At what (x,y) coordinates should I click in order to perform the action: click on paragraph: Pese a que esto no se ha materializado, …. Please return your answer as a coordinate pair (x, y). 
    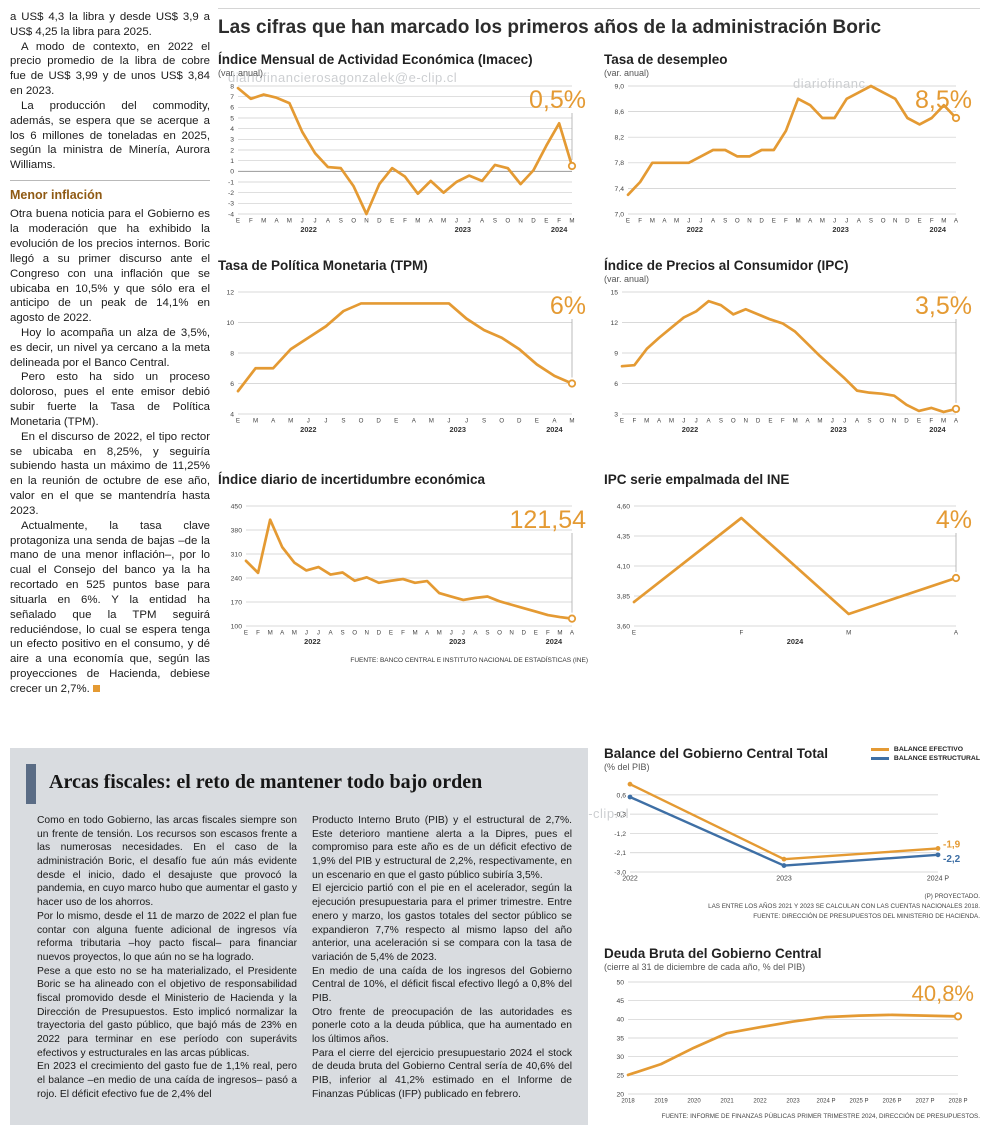
    Looking at the image, I should click on (167, 1012).